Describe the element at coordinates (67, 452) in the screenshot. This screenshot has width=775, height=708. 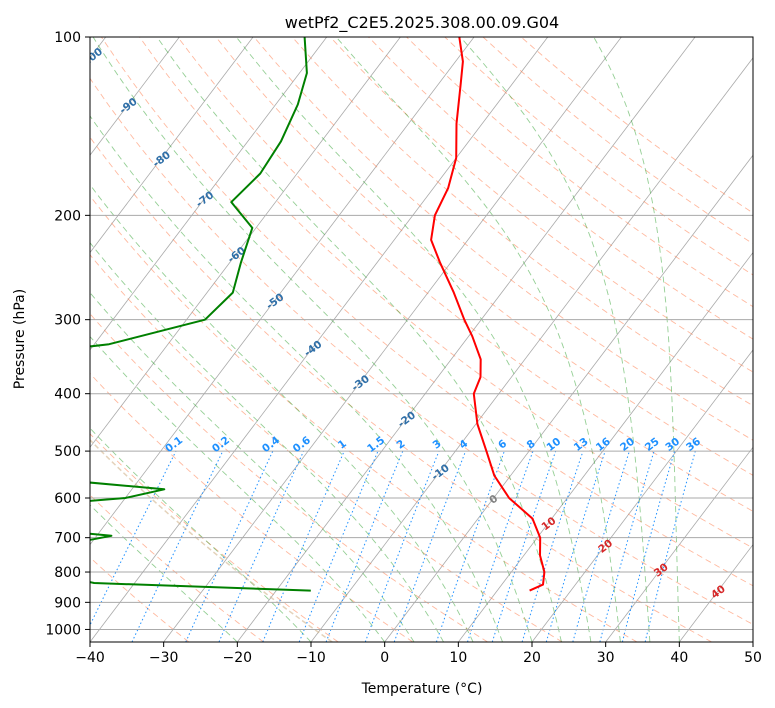
I see `y-tick-label: 500` at that location.